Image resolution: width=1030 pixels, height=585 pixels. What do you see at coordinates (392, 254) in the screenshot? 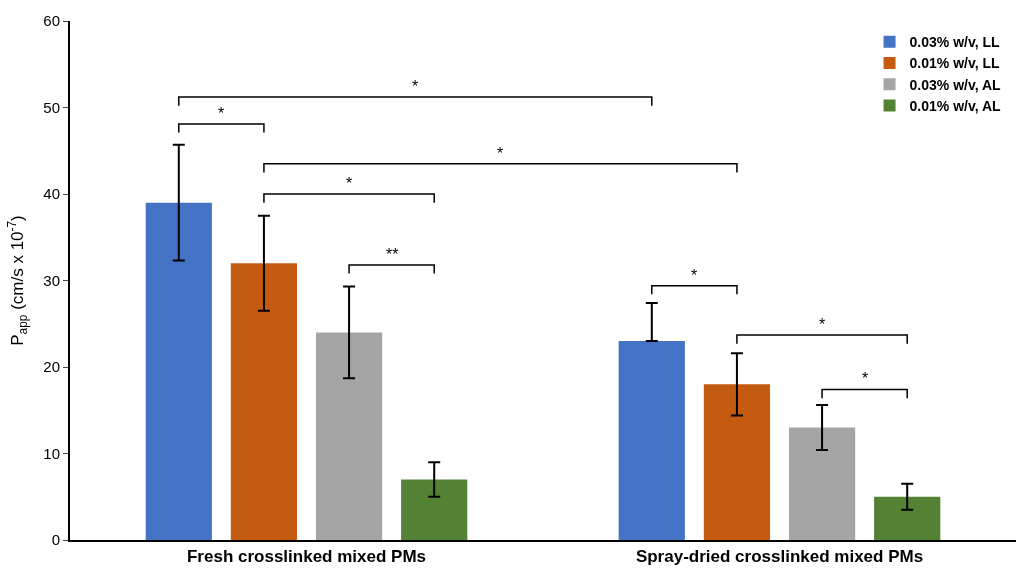
I see `annotation: **` at bounding box center [392, 254].